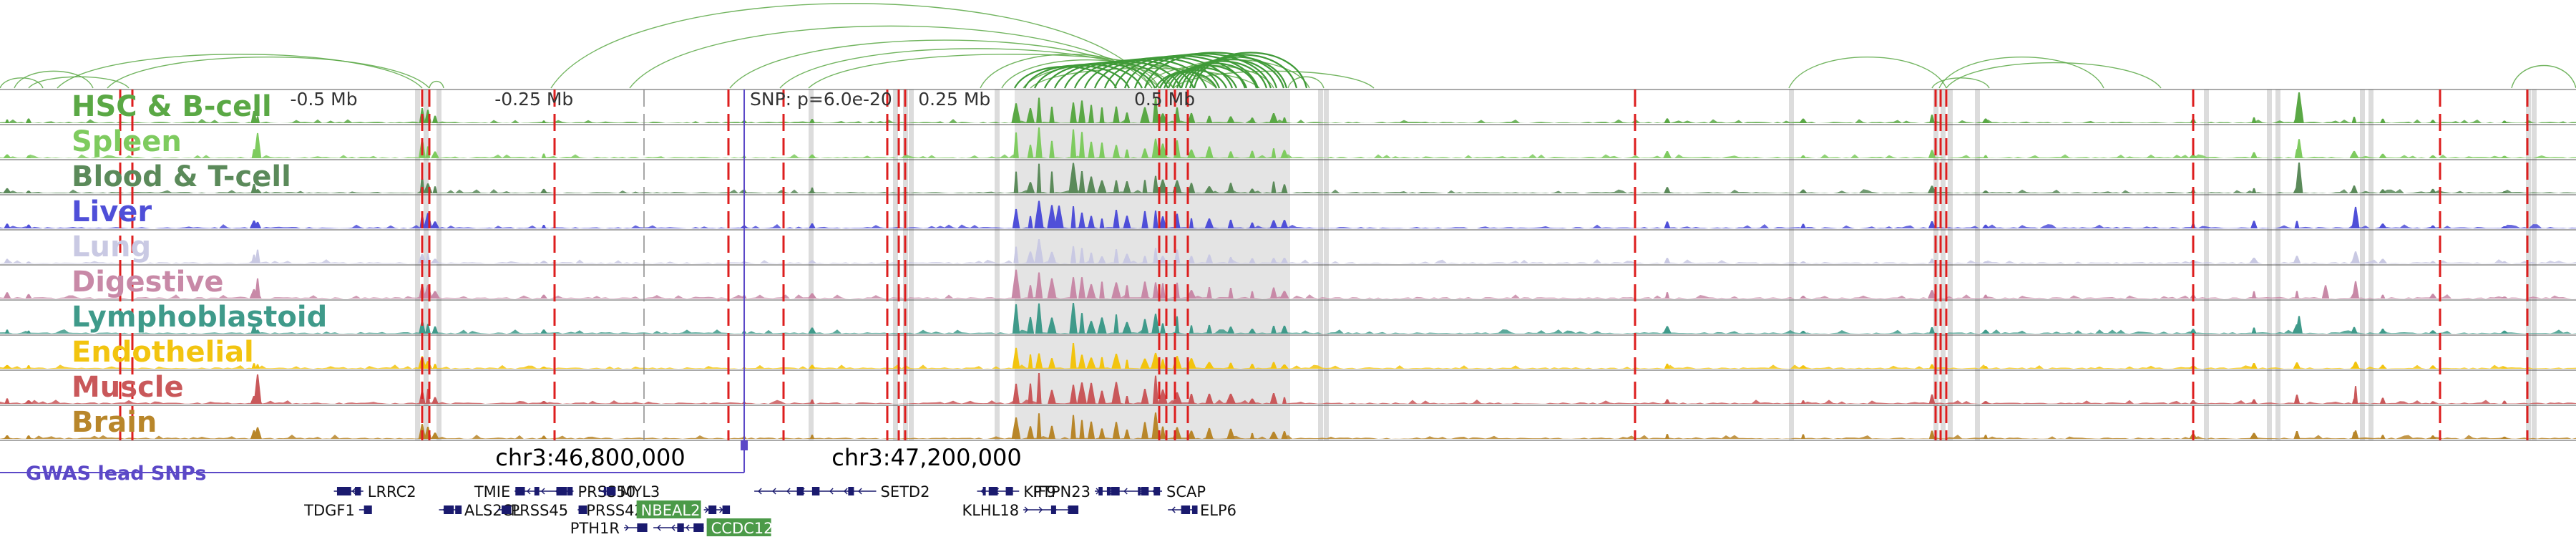 This screenshot has width=2576, height=537. What do you see at coordinates (532, 510) in the screenshot?
I see `gene-prss45: PRSS45` at bounding box center [532, 510].